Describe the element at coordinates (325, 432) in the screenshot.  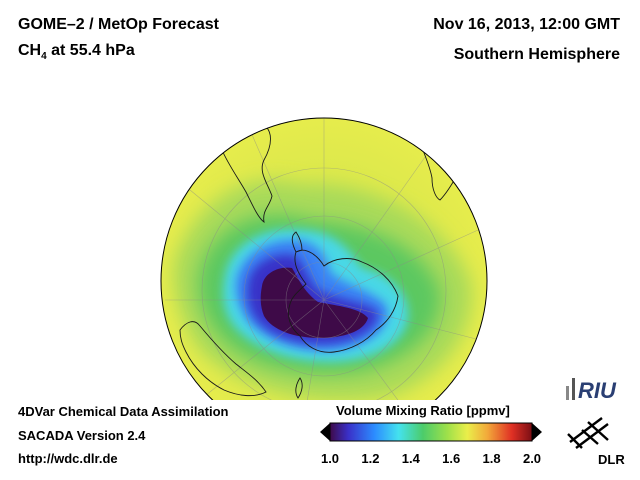
I see `colorbar-low-arrow` at that location.